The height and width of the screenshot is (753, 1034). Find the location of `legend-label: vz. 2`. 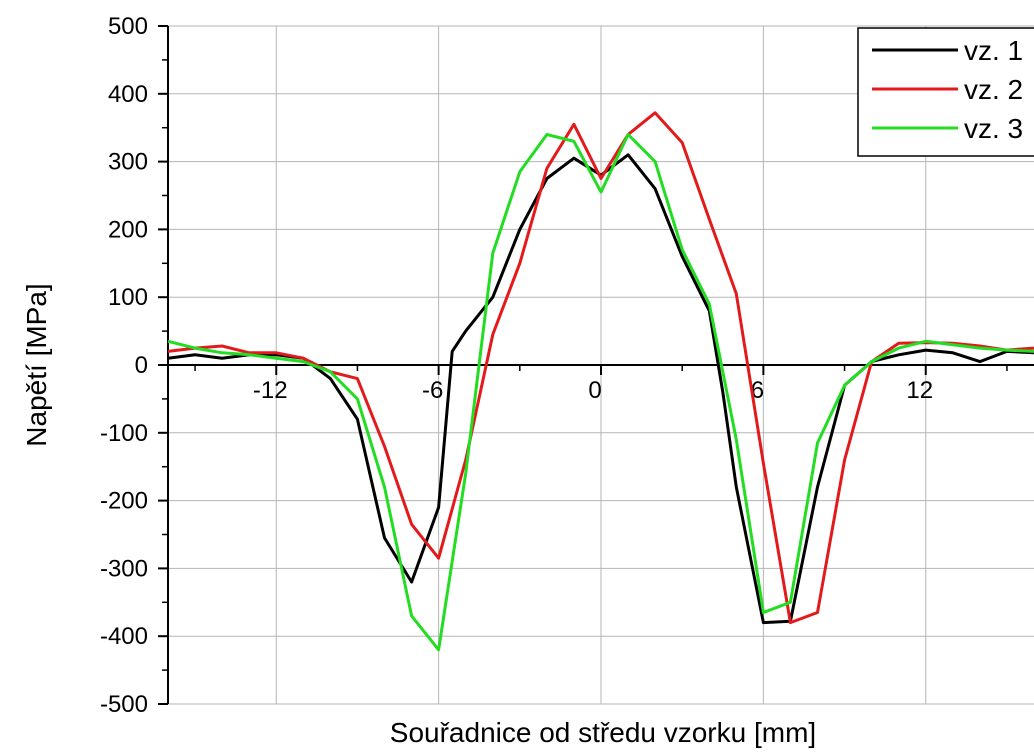

legend-label: vz. 2 is located at coordinates (993, 89).